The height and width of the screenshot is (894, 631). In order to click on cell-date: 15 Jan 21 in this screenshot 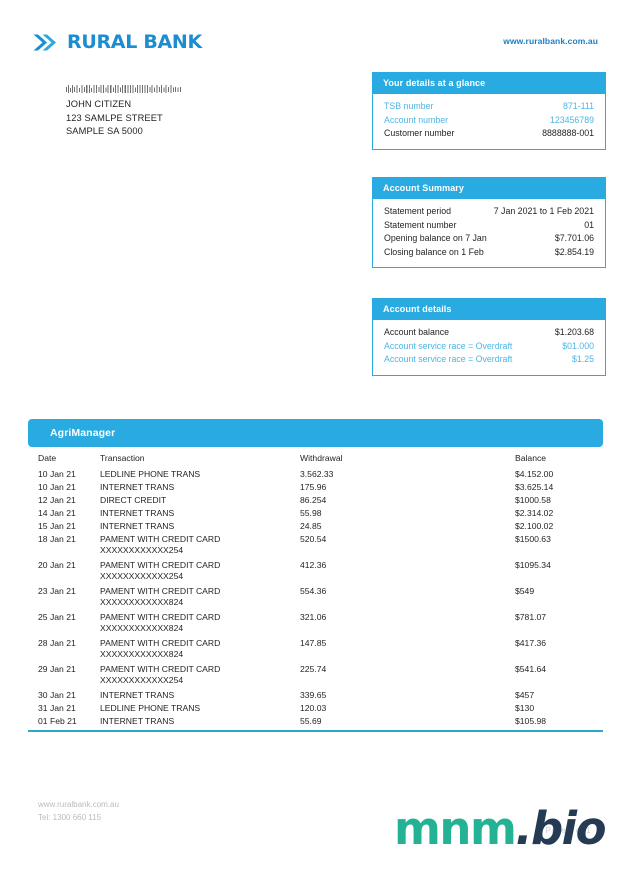, I will do `click(57, 525)`.